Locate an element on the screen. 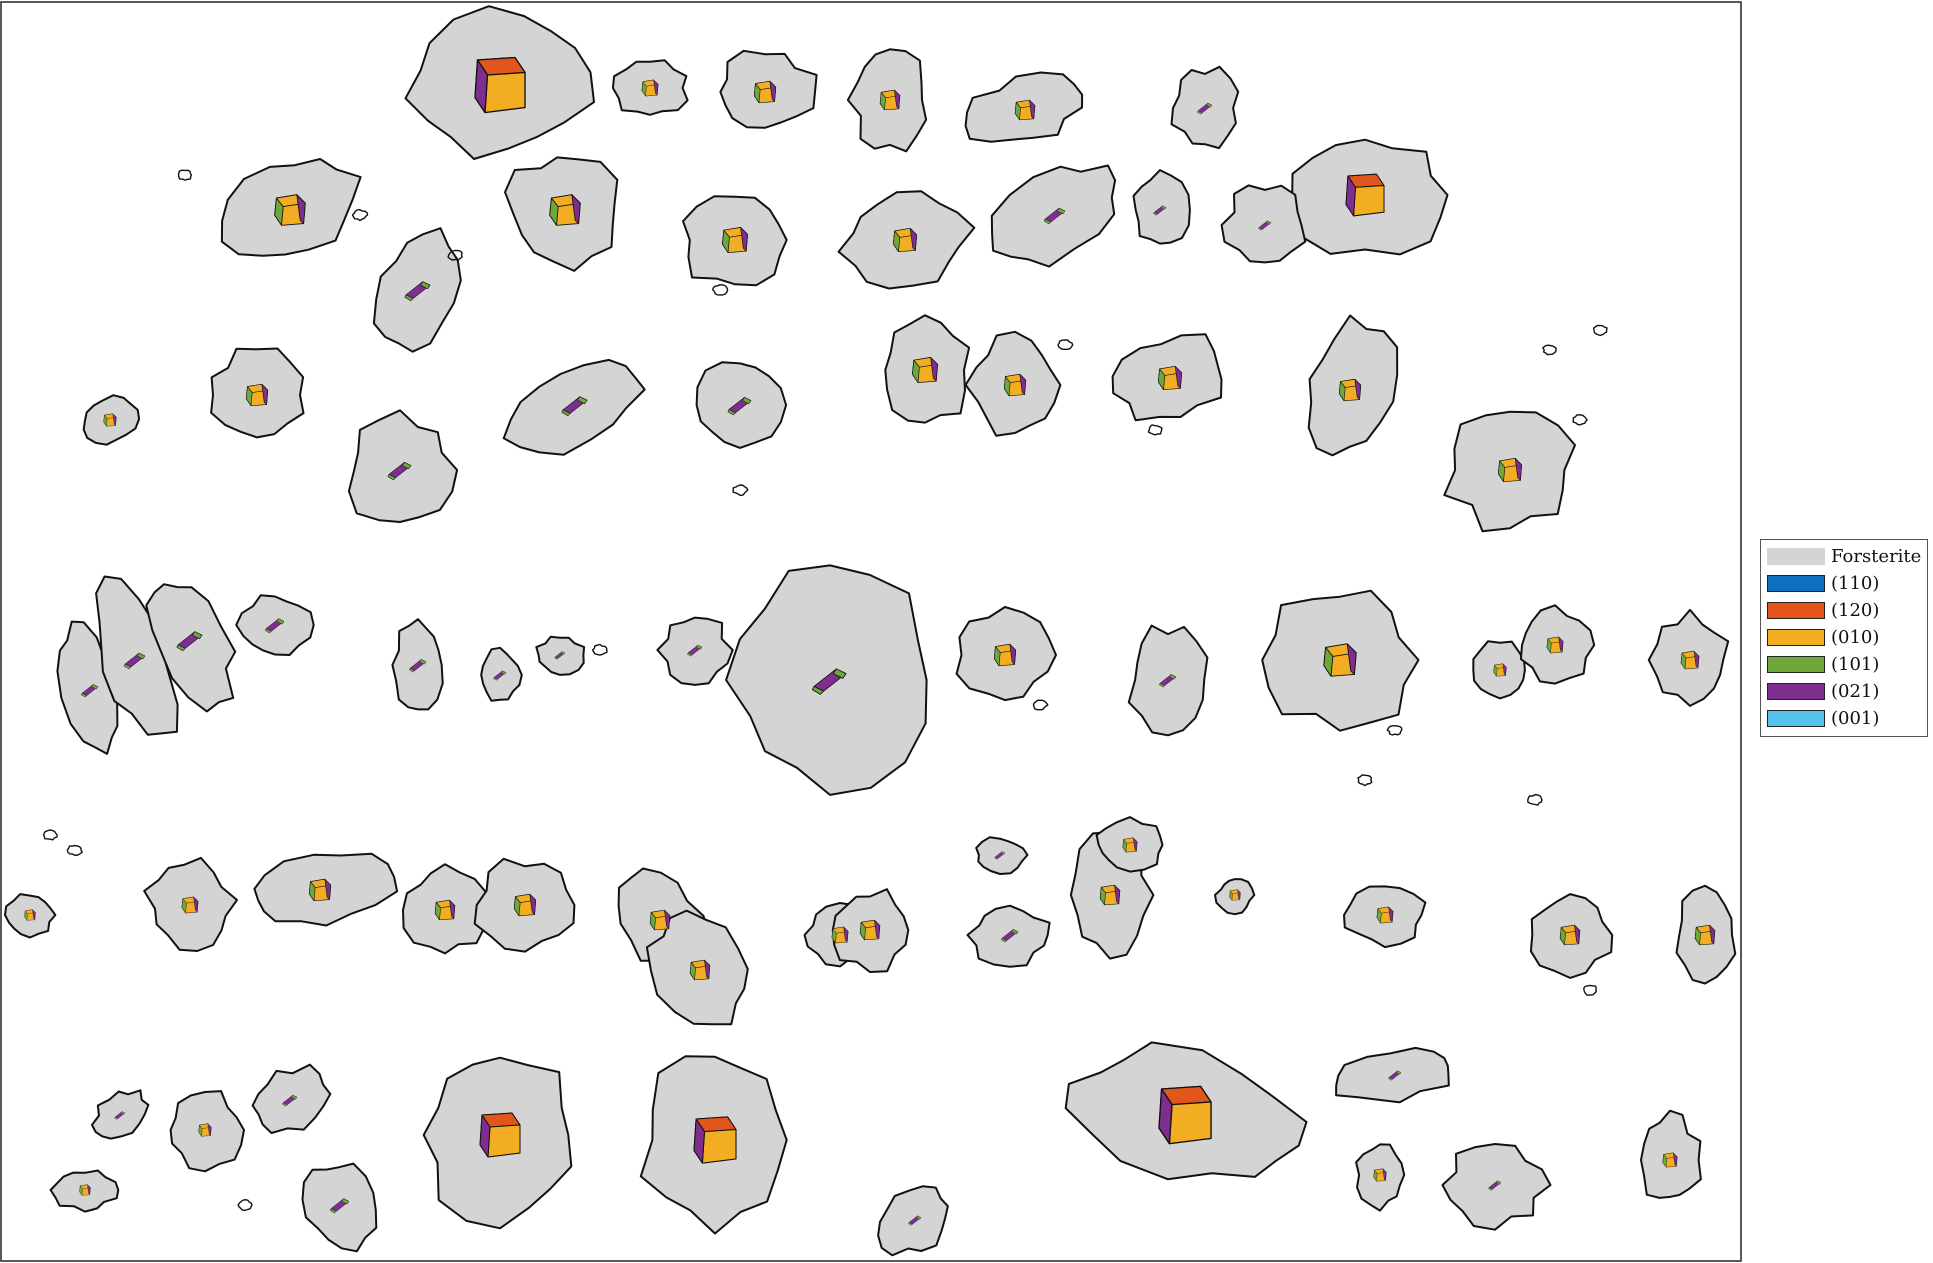 The width and height of the screenshot is (1933, 1263). legend-label: (010) is located at coordinates (1855, 637).